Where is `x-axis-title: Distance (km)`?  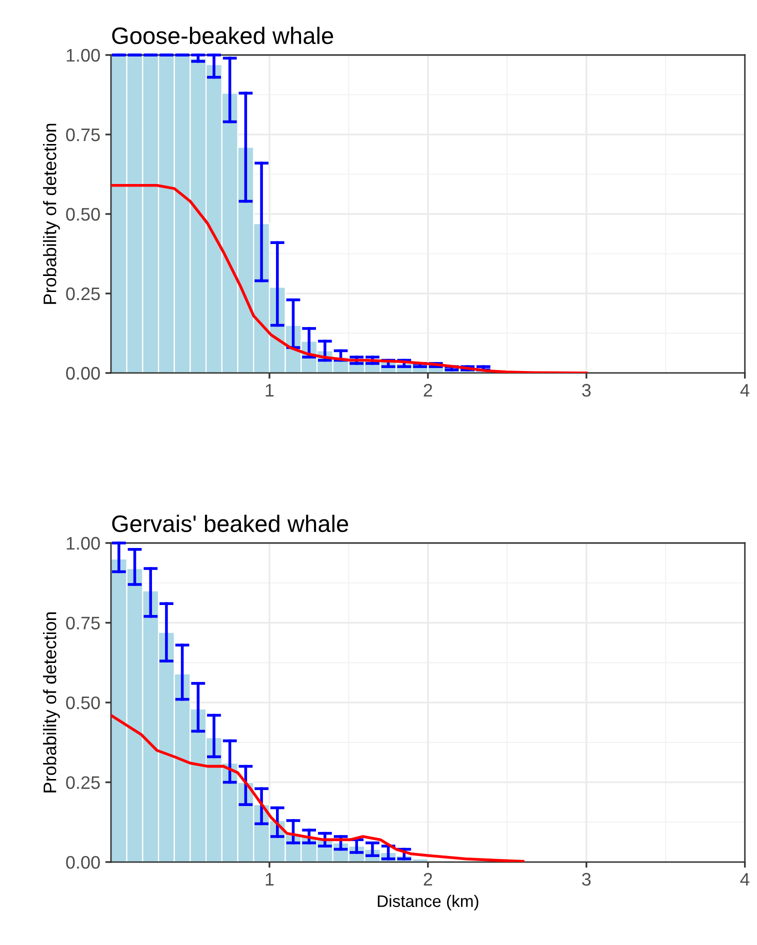
x-axis-title: Distance (km) is located at coordinates (428, 902).